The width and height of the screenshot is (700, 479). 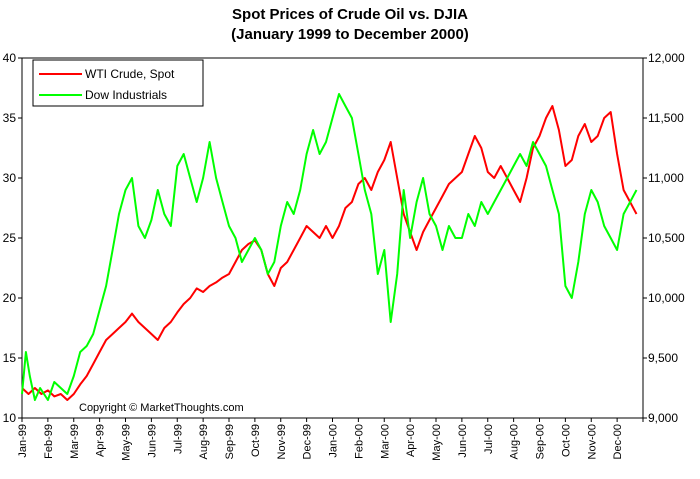 I want to click on y-left-tick-label: 20, so click(x=10, y=298).